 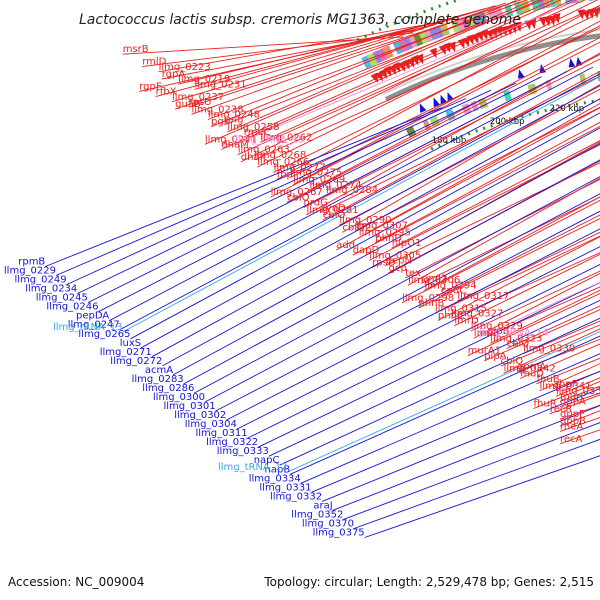 What do you see at coordinates (336, 185) in the screenshot?
I see `forward-gene-label: llmg_0274` at bounding box center [336, 185].